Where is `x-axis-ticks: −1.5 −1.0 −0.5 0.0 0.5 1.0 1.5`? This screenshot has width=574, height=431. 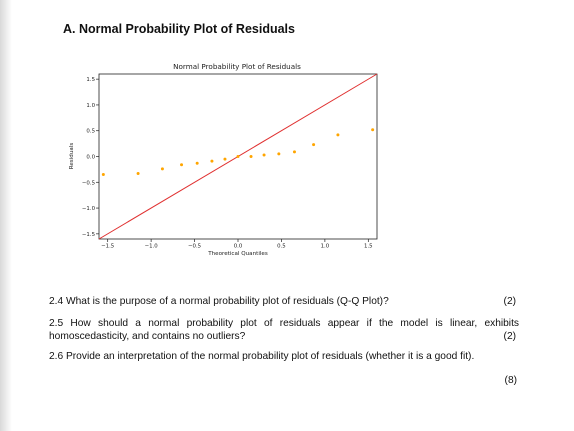
x-axis-ticks: −1.5 −1.0 −0.5 0.0 0.5 1.0 1.5 is located at coordinates (237, 244).